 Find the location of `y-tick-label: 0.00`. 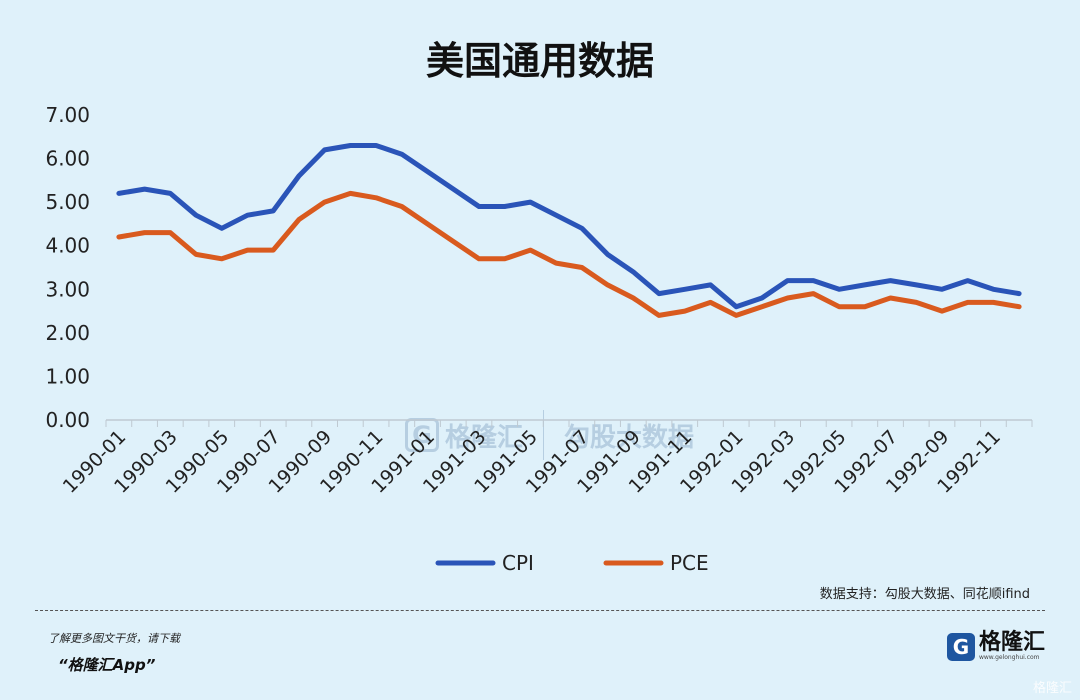

y-tick-label: 0.00 is located at coordinates (67, 420).